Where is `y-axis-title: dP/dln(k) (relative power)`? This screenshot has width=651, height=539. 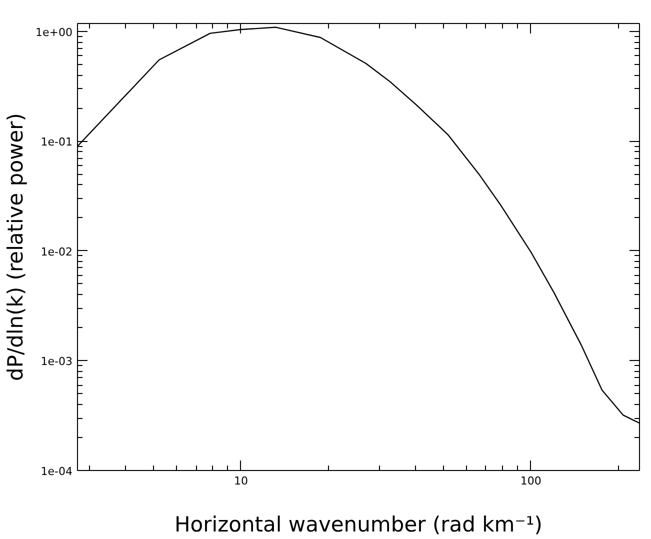
y-axis-title: dP/dln(k) (relative power) is located at coordinates (16, 247).